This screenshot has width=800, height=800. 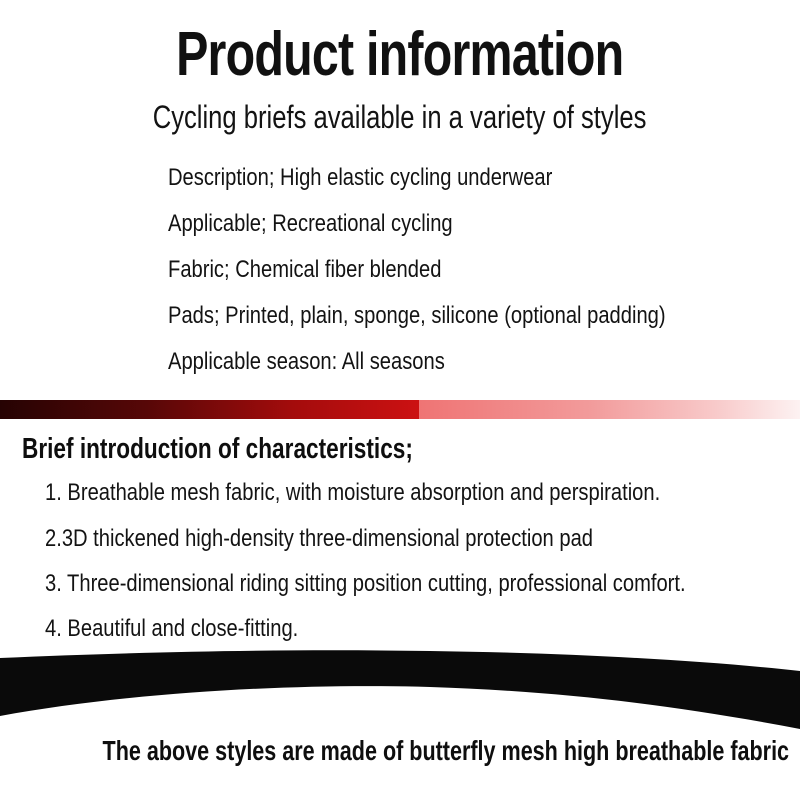 I want to click on page-title: Product information, so click(x=400, y=55).